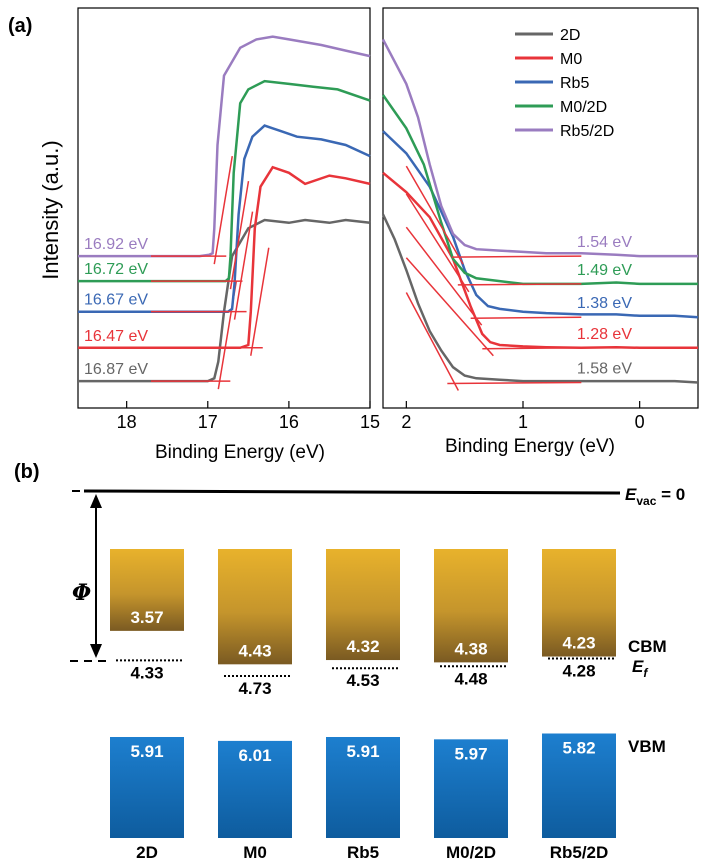  What do you see at coordinates (255, 789) in the screenshot?
I see `vbm-bar-m0` at bounding box center [255, 789].